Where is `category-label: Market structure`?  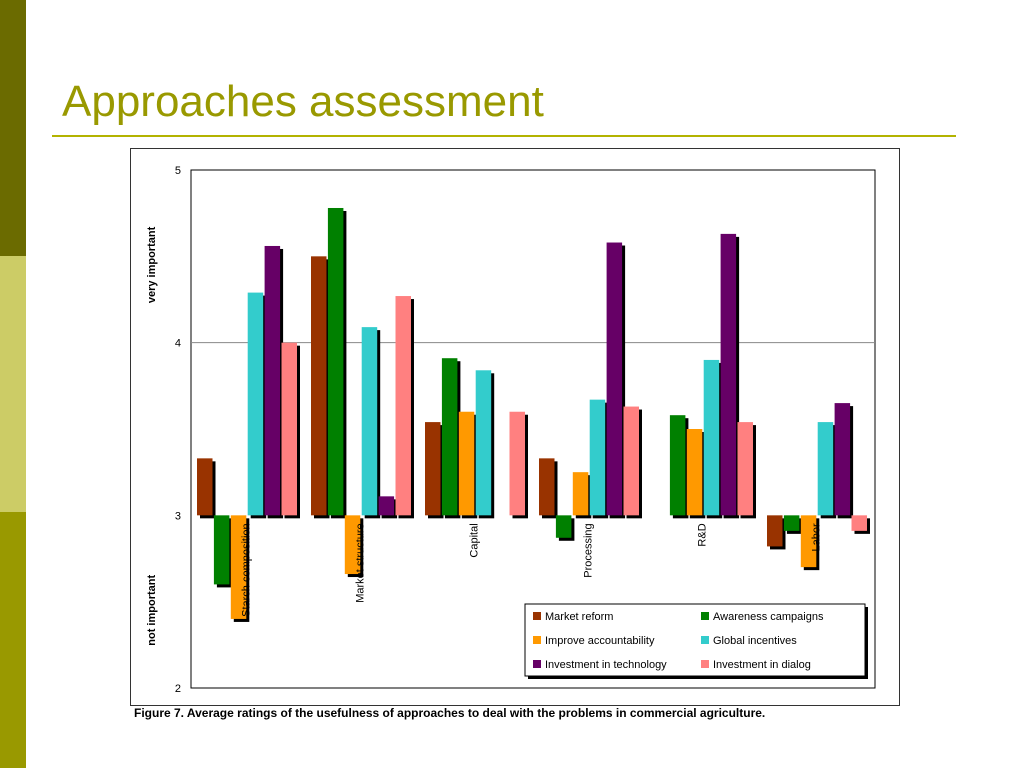
category-label: Market structure is located at coordinates (361, 562).